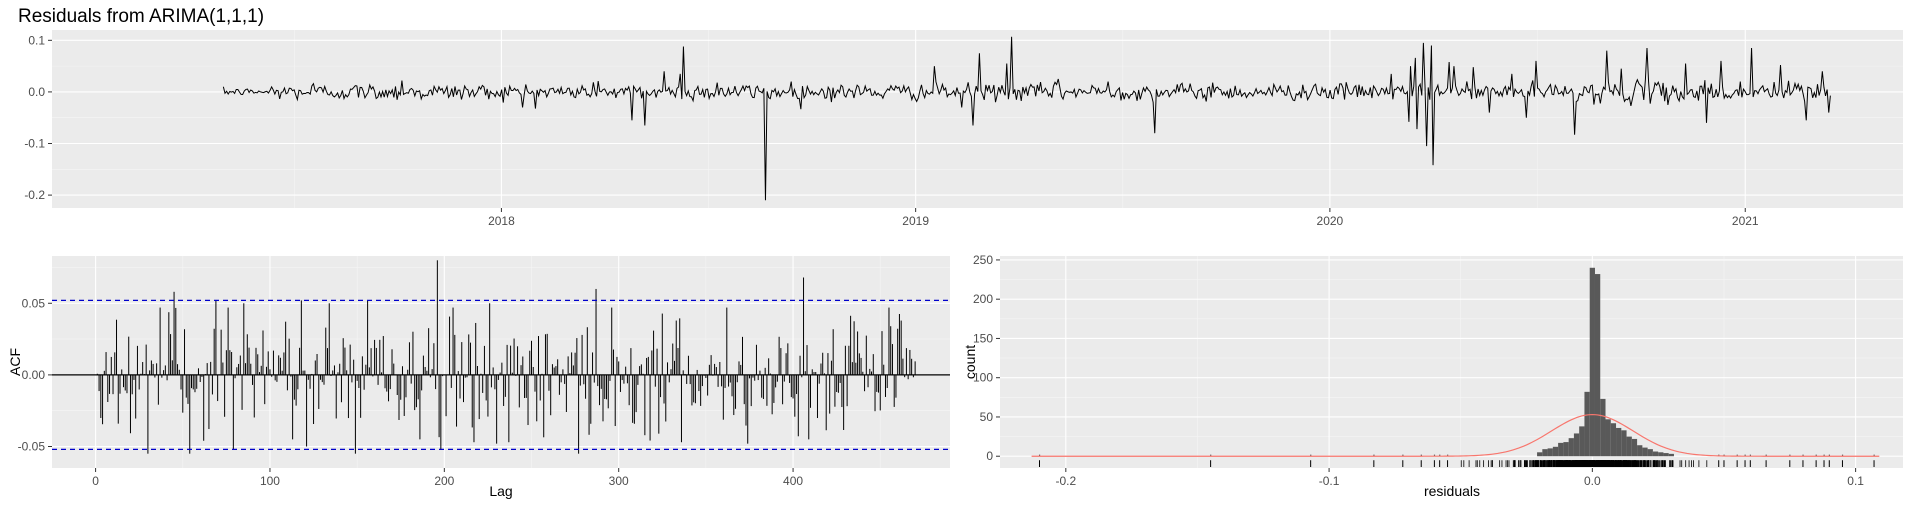 This screenshot has height=506, width=1910. I want to click on y-tick-label: 0.1, so click(36, 40).